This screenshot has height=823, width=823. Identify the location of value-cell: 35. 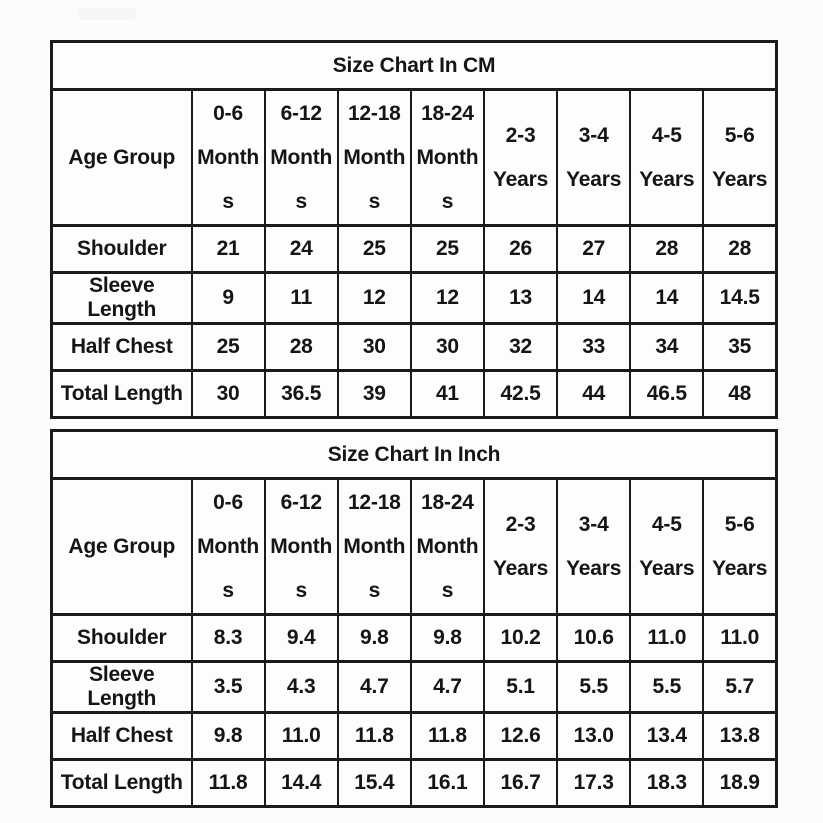
(740, 347).